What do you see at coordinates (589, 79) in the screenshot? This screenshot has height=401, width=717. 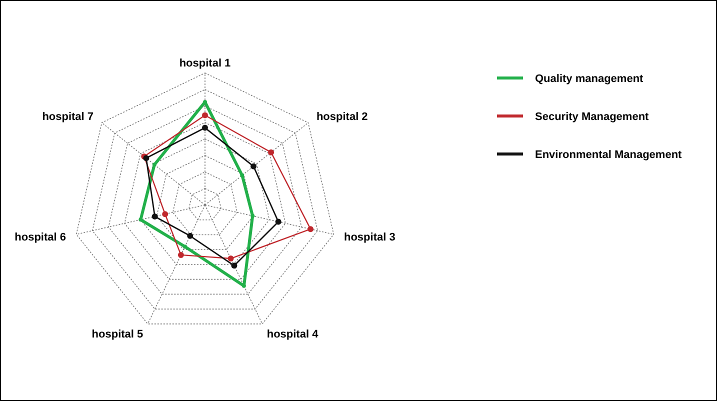 I see `legend-label: Quality management` at bounding box center [589, 79].